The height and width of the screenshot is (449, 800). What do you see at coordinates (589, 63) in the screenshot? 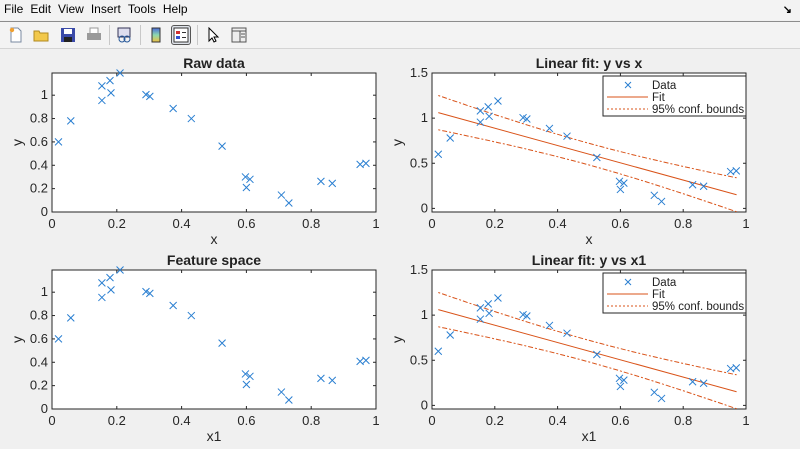
I see `chart-title: Linear fit: y vs x` at bounding box center [589, 63].